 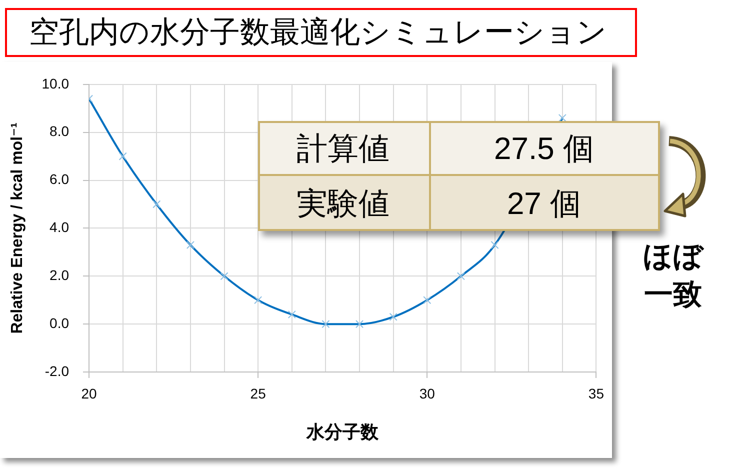 What do you see at coordinates (544, 203) in the screenshot?
I see `annotation: 27 個` at bounding box center [544, 203].